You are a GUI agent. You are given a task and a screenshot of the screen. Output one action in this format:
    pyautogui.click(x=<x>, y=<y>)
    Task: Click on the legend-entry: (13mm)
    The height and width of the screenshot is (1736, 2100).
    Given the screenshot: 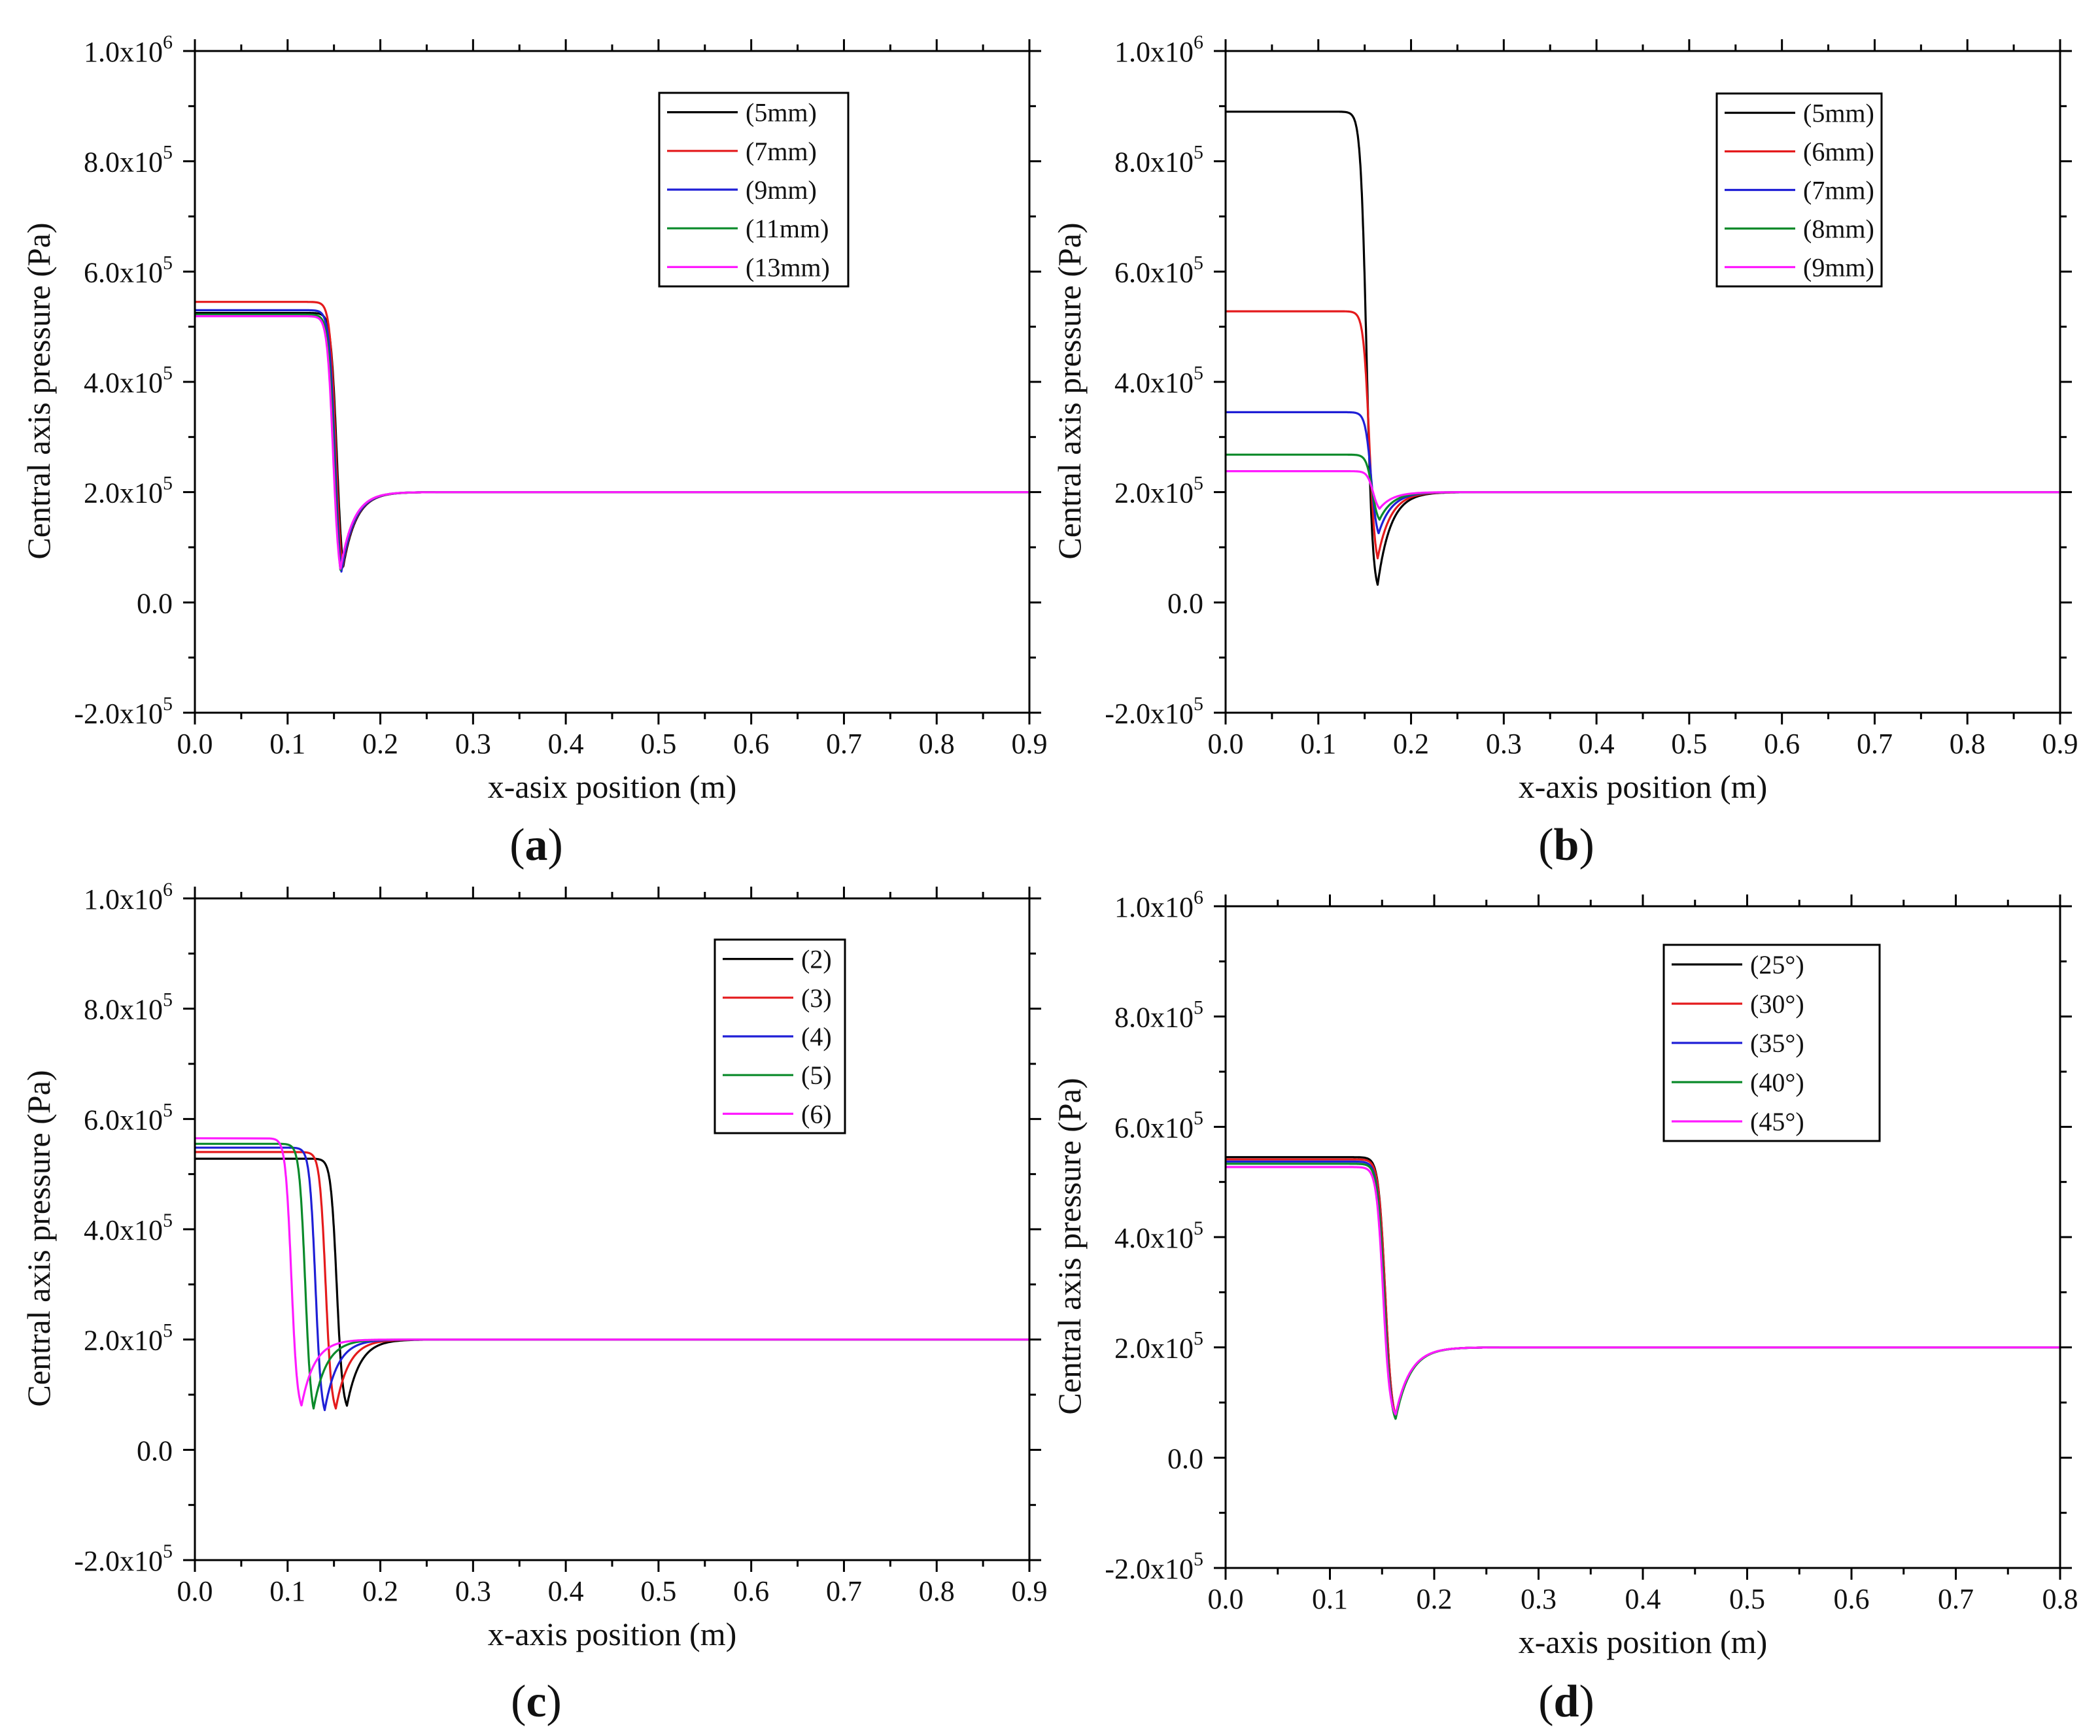 What is the action you would take?
    pyautogui.click(x=788, y=267)
    